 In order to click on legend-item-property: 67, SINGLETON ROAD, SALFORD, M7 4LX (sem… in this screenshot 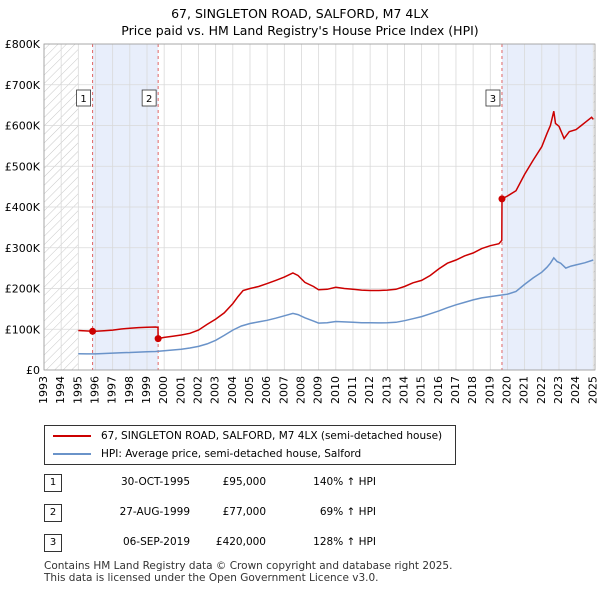, I will do `click(247, 436)`.